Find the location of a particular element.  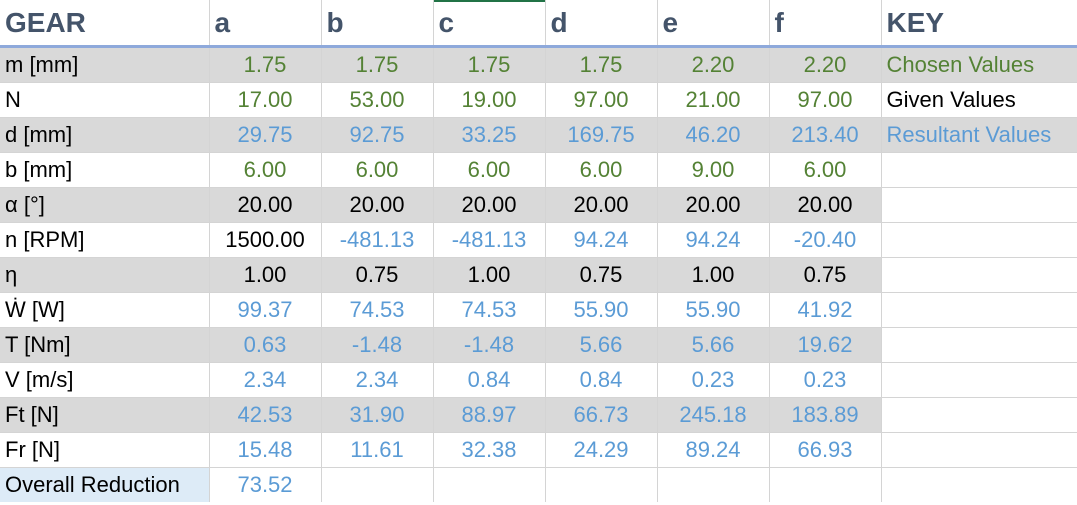

cell: 41.92 is located at coordinates (825, 310).